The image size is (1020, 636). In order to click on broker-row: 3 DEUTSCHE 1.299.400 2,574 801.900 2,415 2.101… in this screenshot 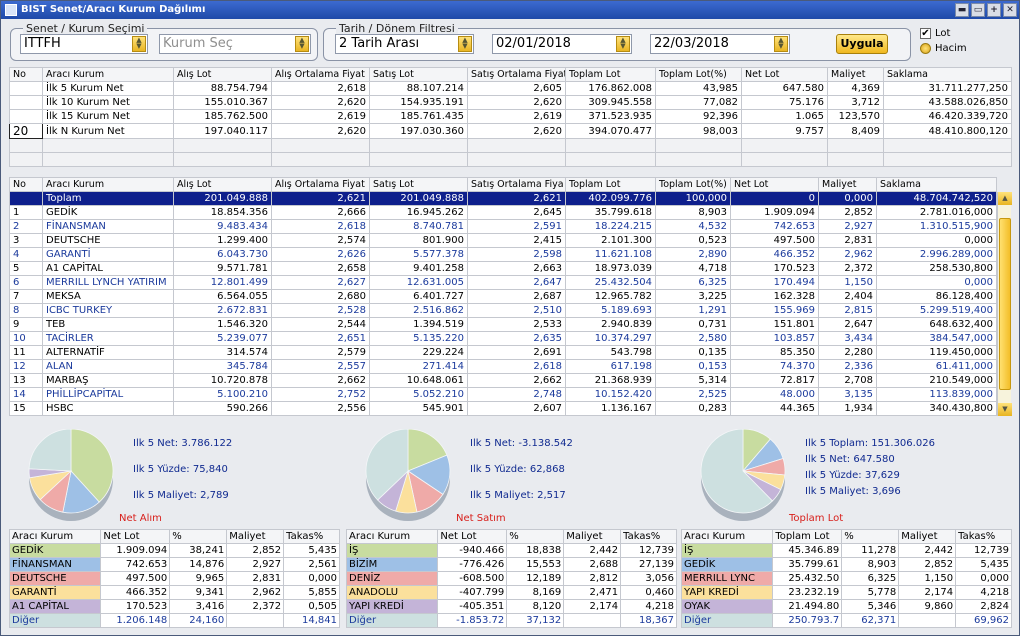, I will do `click(503, 240)`.